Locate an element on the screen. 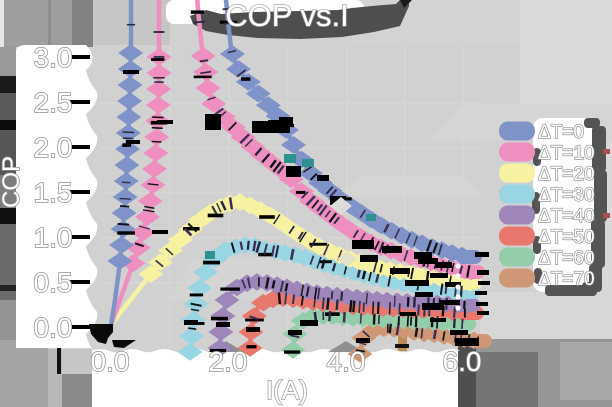  svg-text: 3.0 is located at coordinates (53, 57).